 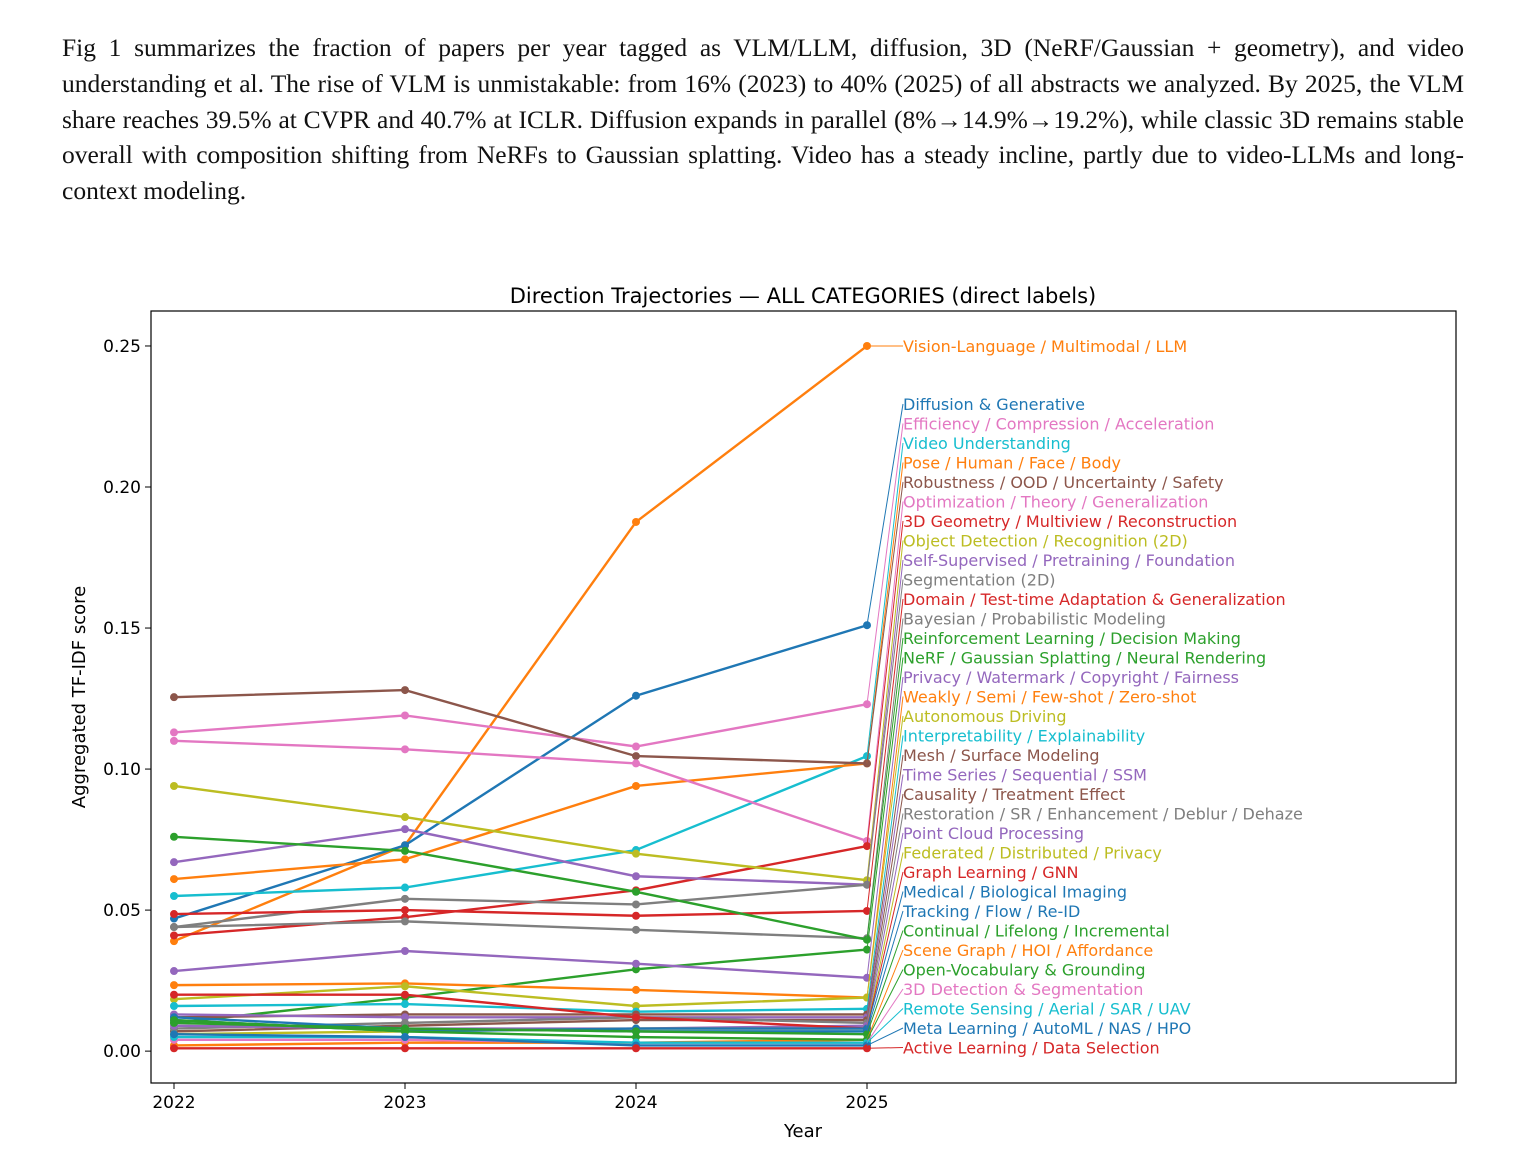 I want to click on y-tick-label: 0.15, so click(x=122, y=629).